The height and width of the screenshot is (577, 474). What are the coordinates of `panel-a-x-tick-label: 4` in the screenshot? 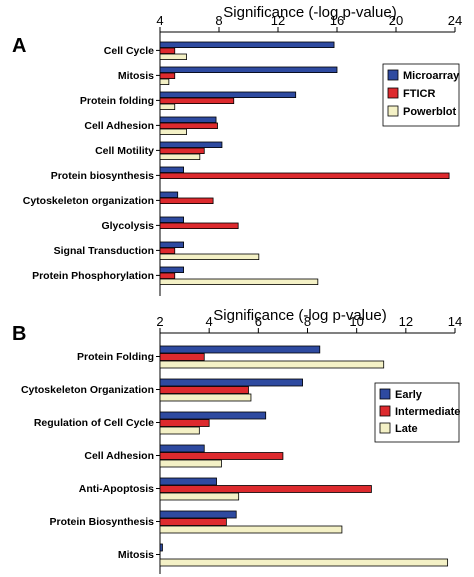 It's located at (159, 20).